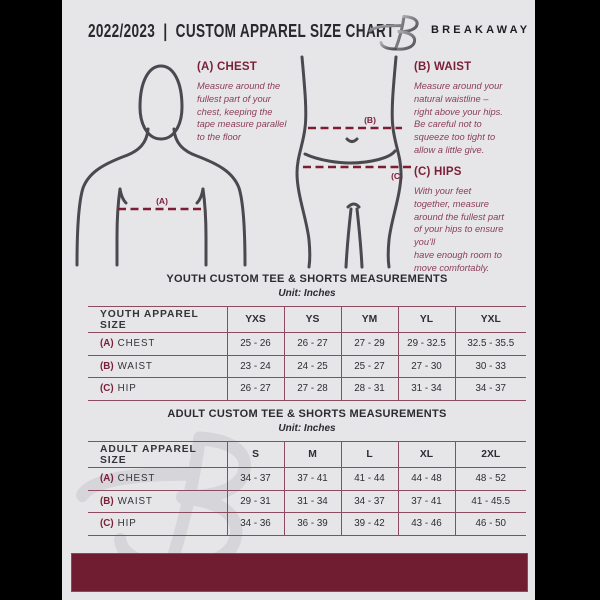 This screenshot has height=600, width=600. I want to click on table-header-row: ADULT APPAREL SIZE S M L XL 2XL, so click(307, 454).